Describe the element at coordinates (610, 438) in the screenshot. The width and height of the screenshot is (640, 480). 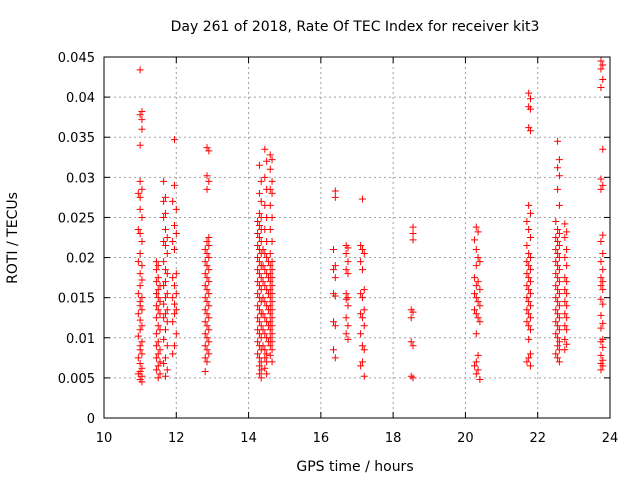
I see `x-tick-label: 24` at that location.